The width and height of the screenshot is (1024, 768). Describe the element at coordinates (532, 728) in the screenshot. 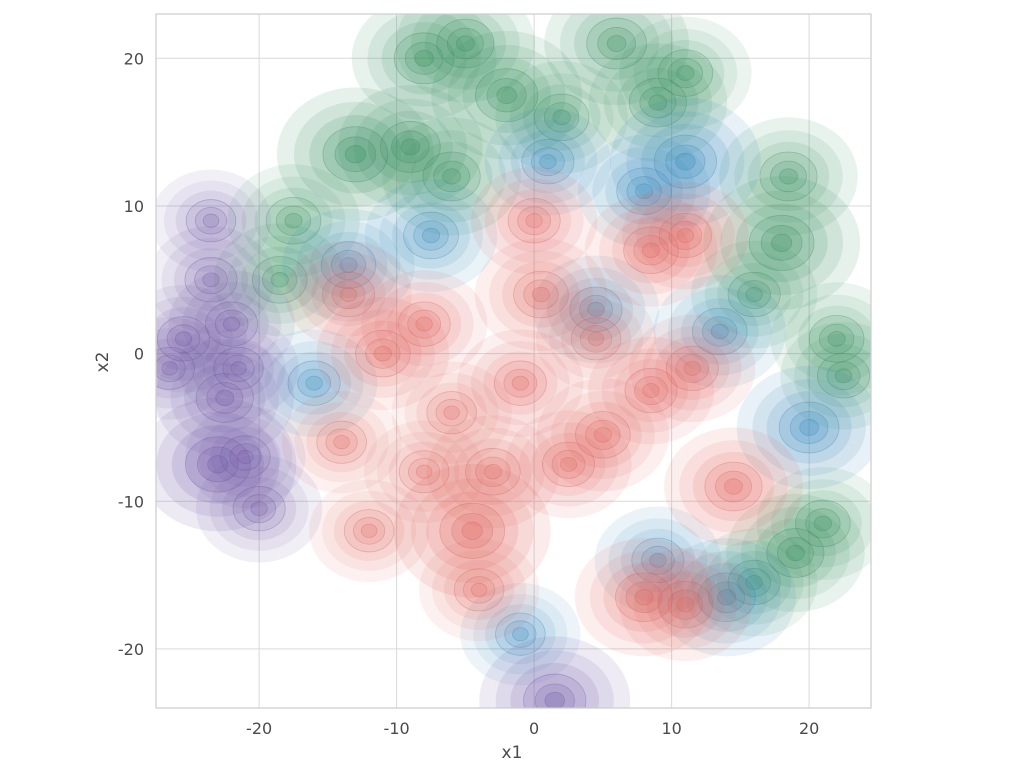

I see `x-axis-ticks: -20 -10 0 10 20` at that location.